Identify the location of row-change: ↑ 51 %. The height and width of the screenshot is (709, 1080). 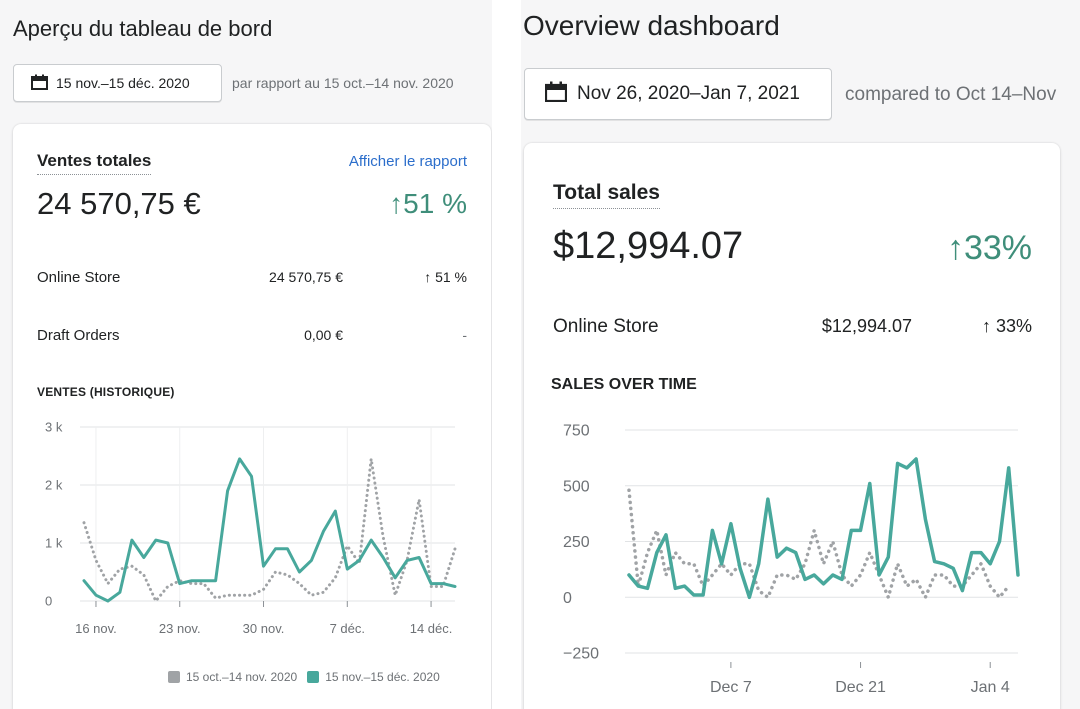
(445, 277).